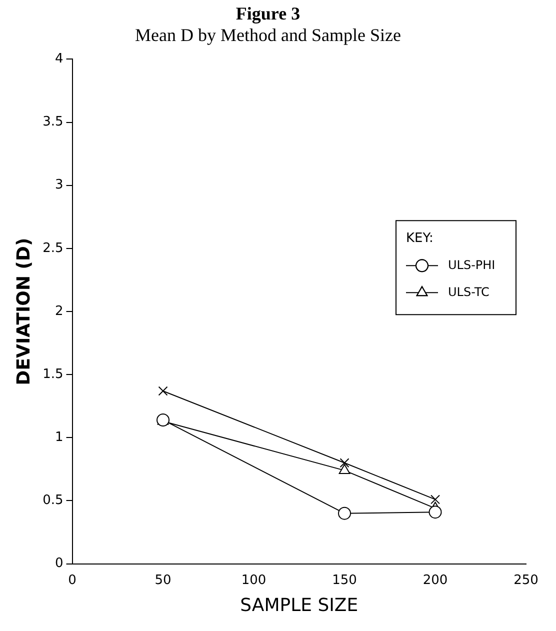  What do you see at coordinates (59, 564) in the screenshot?
I see `y-tick-label: 0` at bounding box center [59, 564].